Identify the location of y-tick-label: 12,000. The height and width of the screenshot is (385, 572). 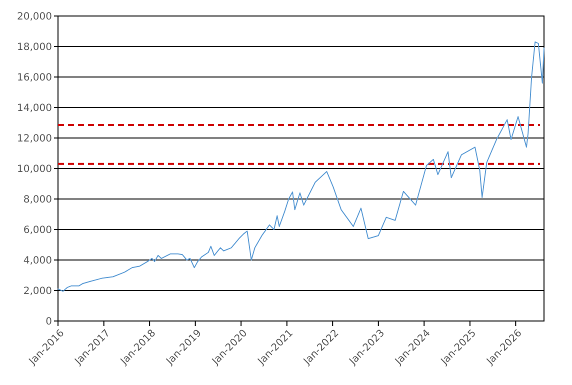
(34, 139).